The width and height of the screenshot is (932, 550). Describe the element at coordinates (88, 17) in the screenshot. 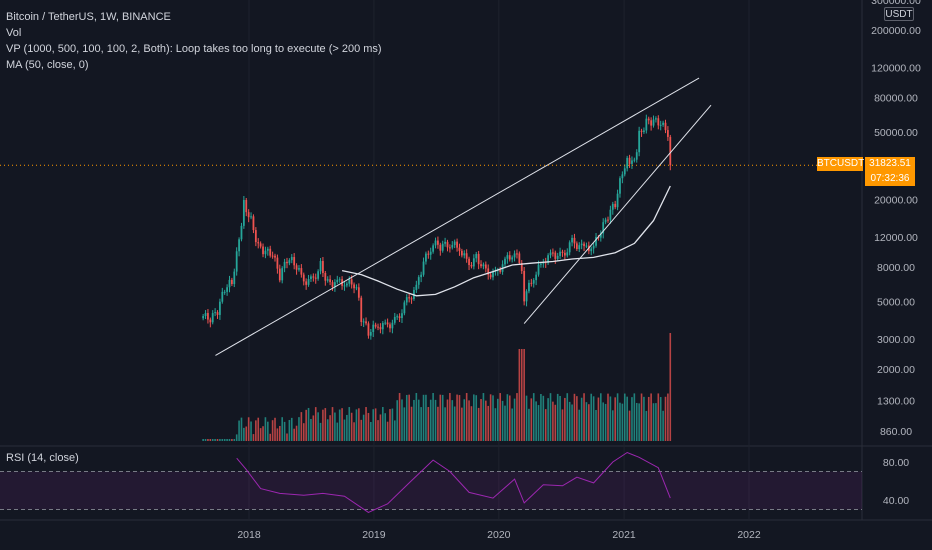

I see `symbol-title: Bitcoin / TetherUS, 1W, BINANCE` at that location.